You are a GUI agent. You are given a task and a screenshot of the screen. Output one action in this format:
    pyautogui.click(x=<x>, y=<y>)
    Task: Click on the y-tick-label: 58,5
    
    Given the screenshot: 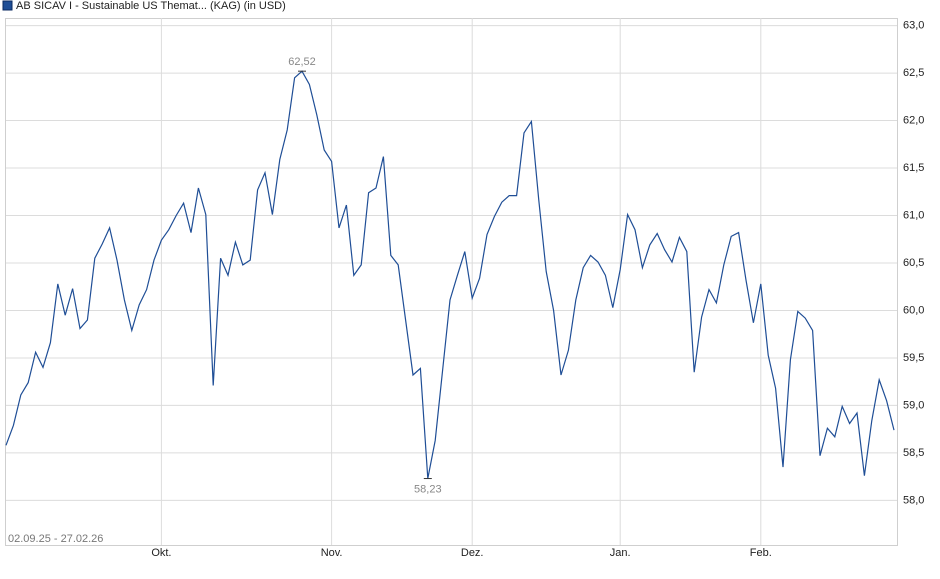 What is the action you would take?
    pyautogui.click(x=913, y=453)
    